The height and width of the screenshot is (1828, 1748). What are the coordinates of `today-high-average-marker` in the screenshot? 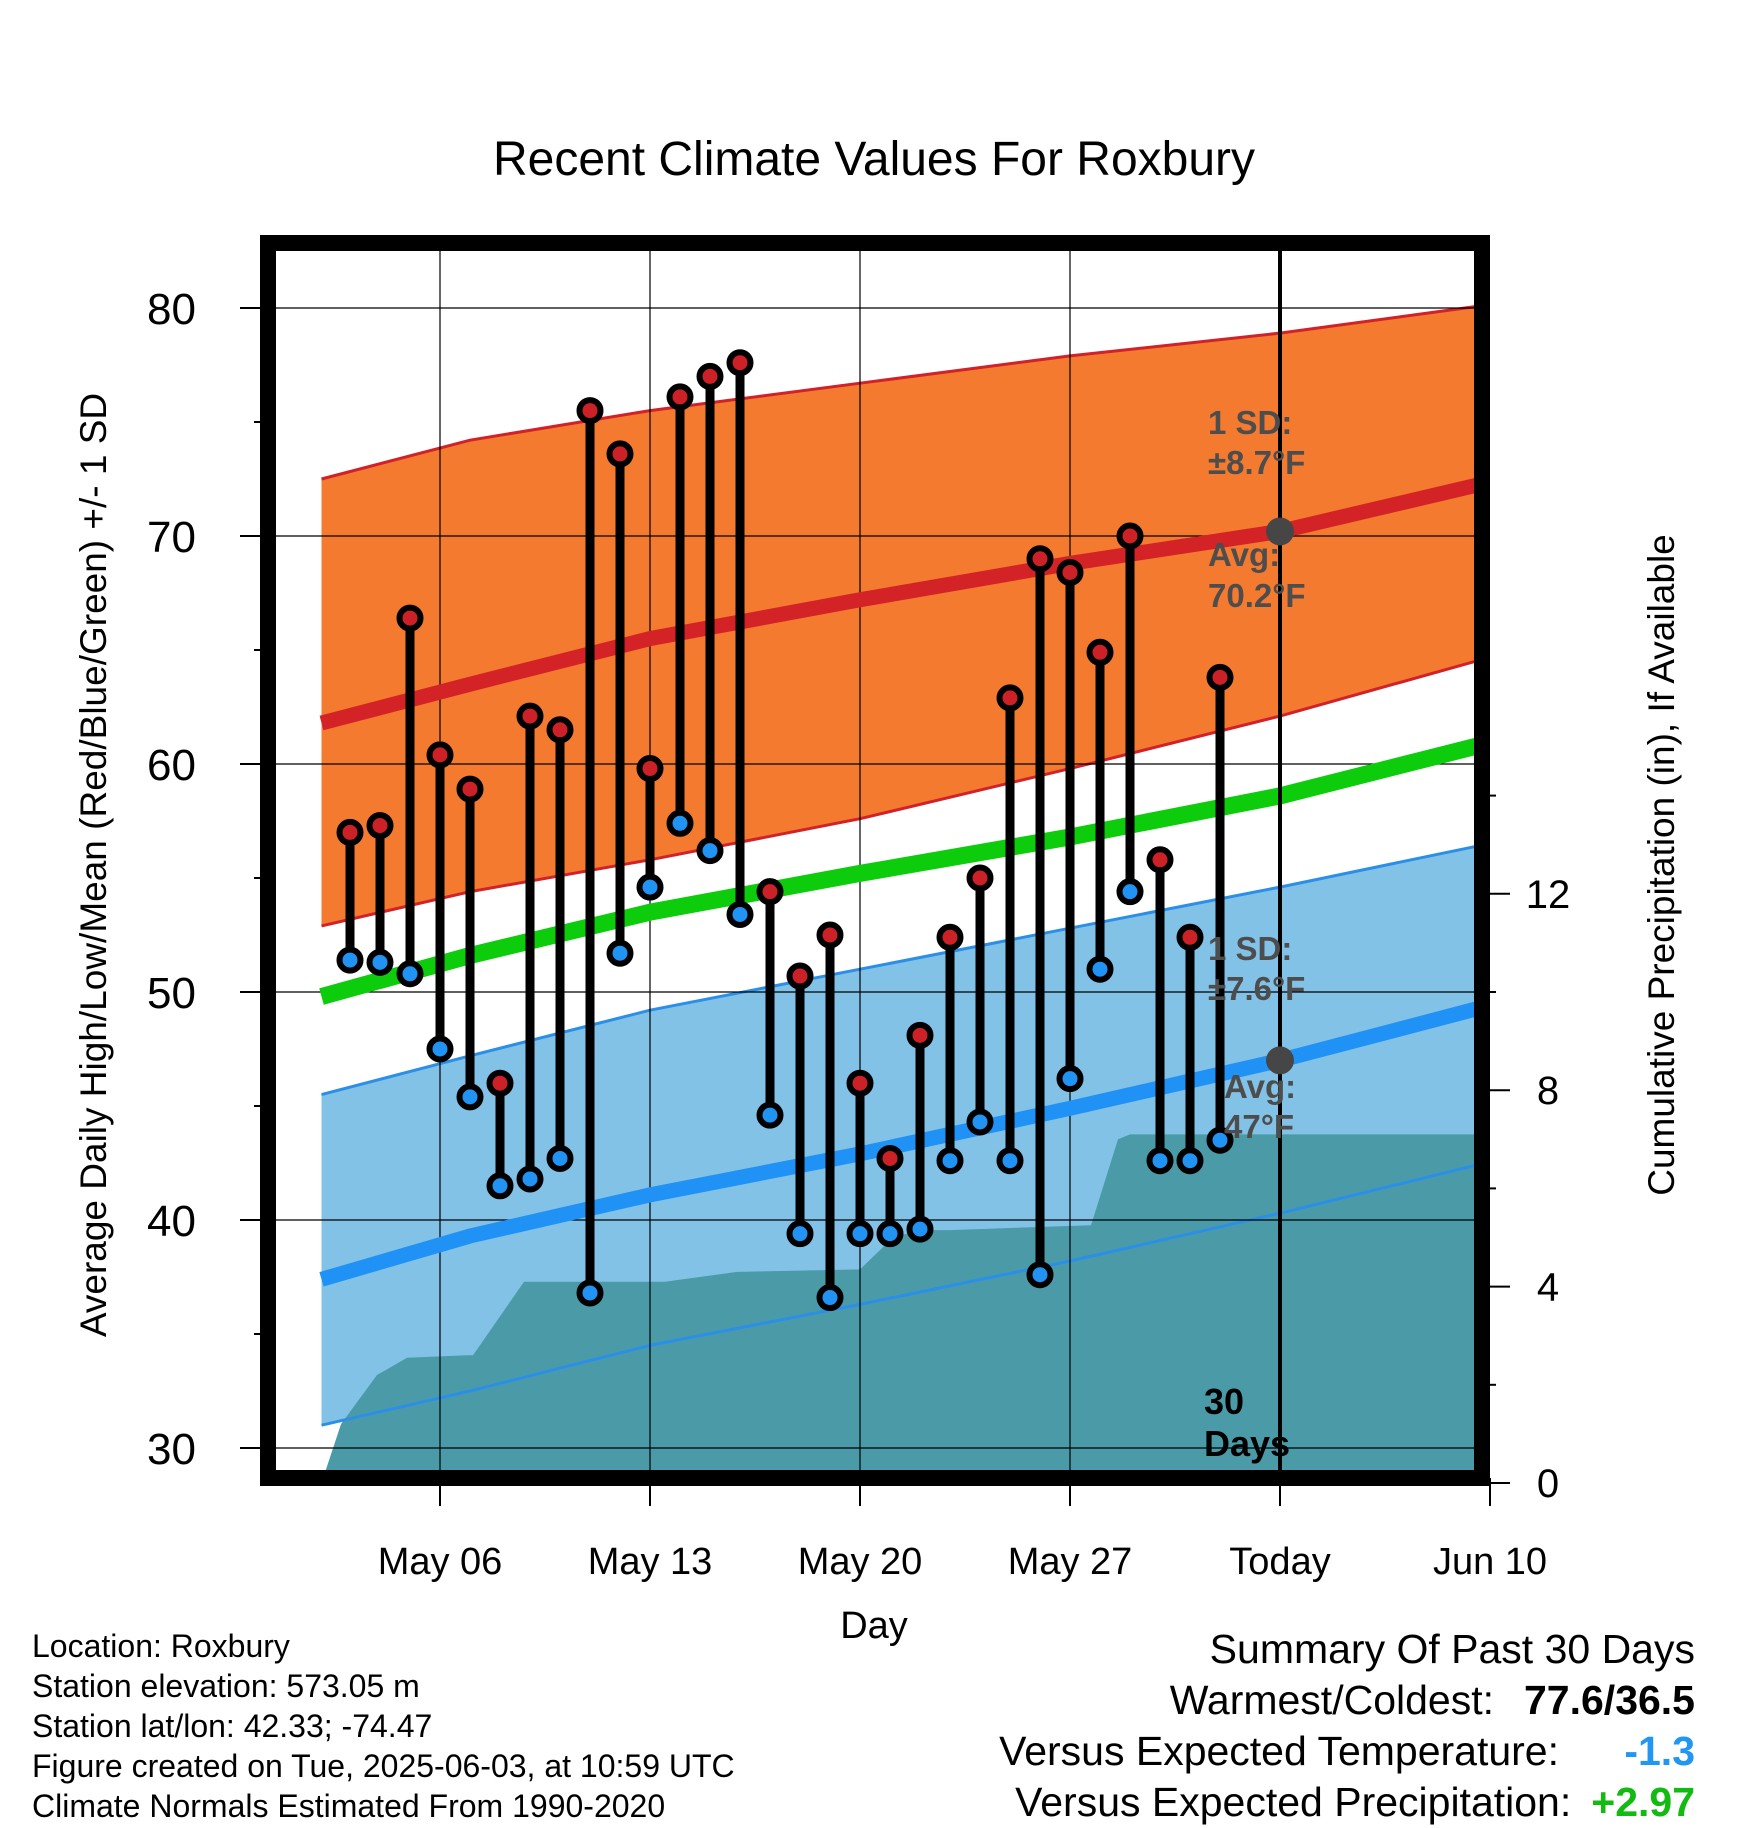 It's located at (1280, 531).